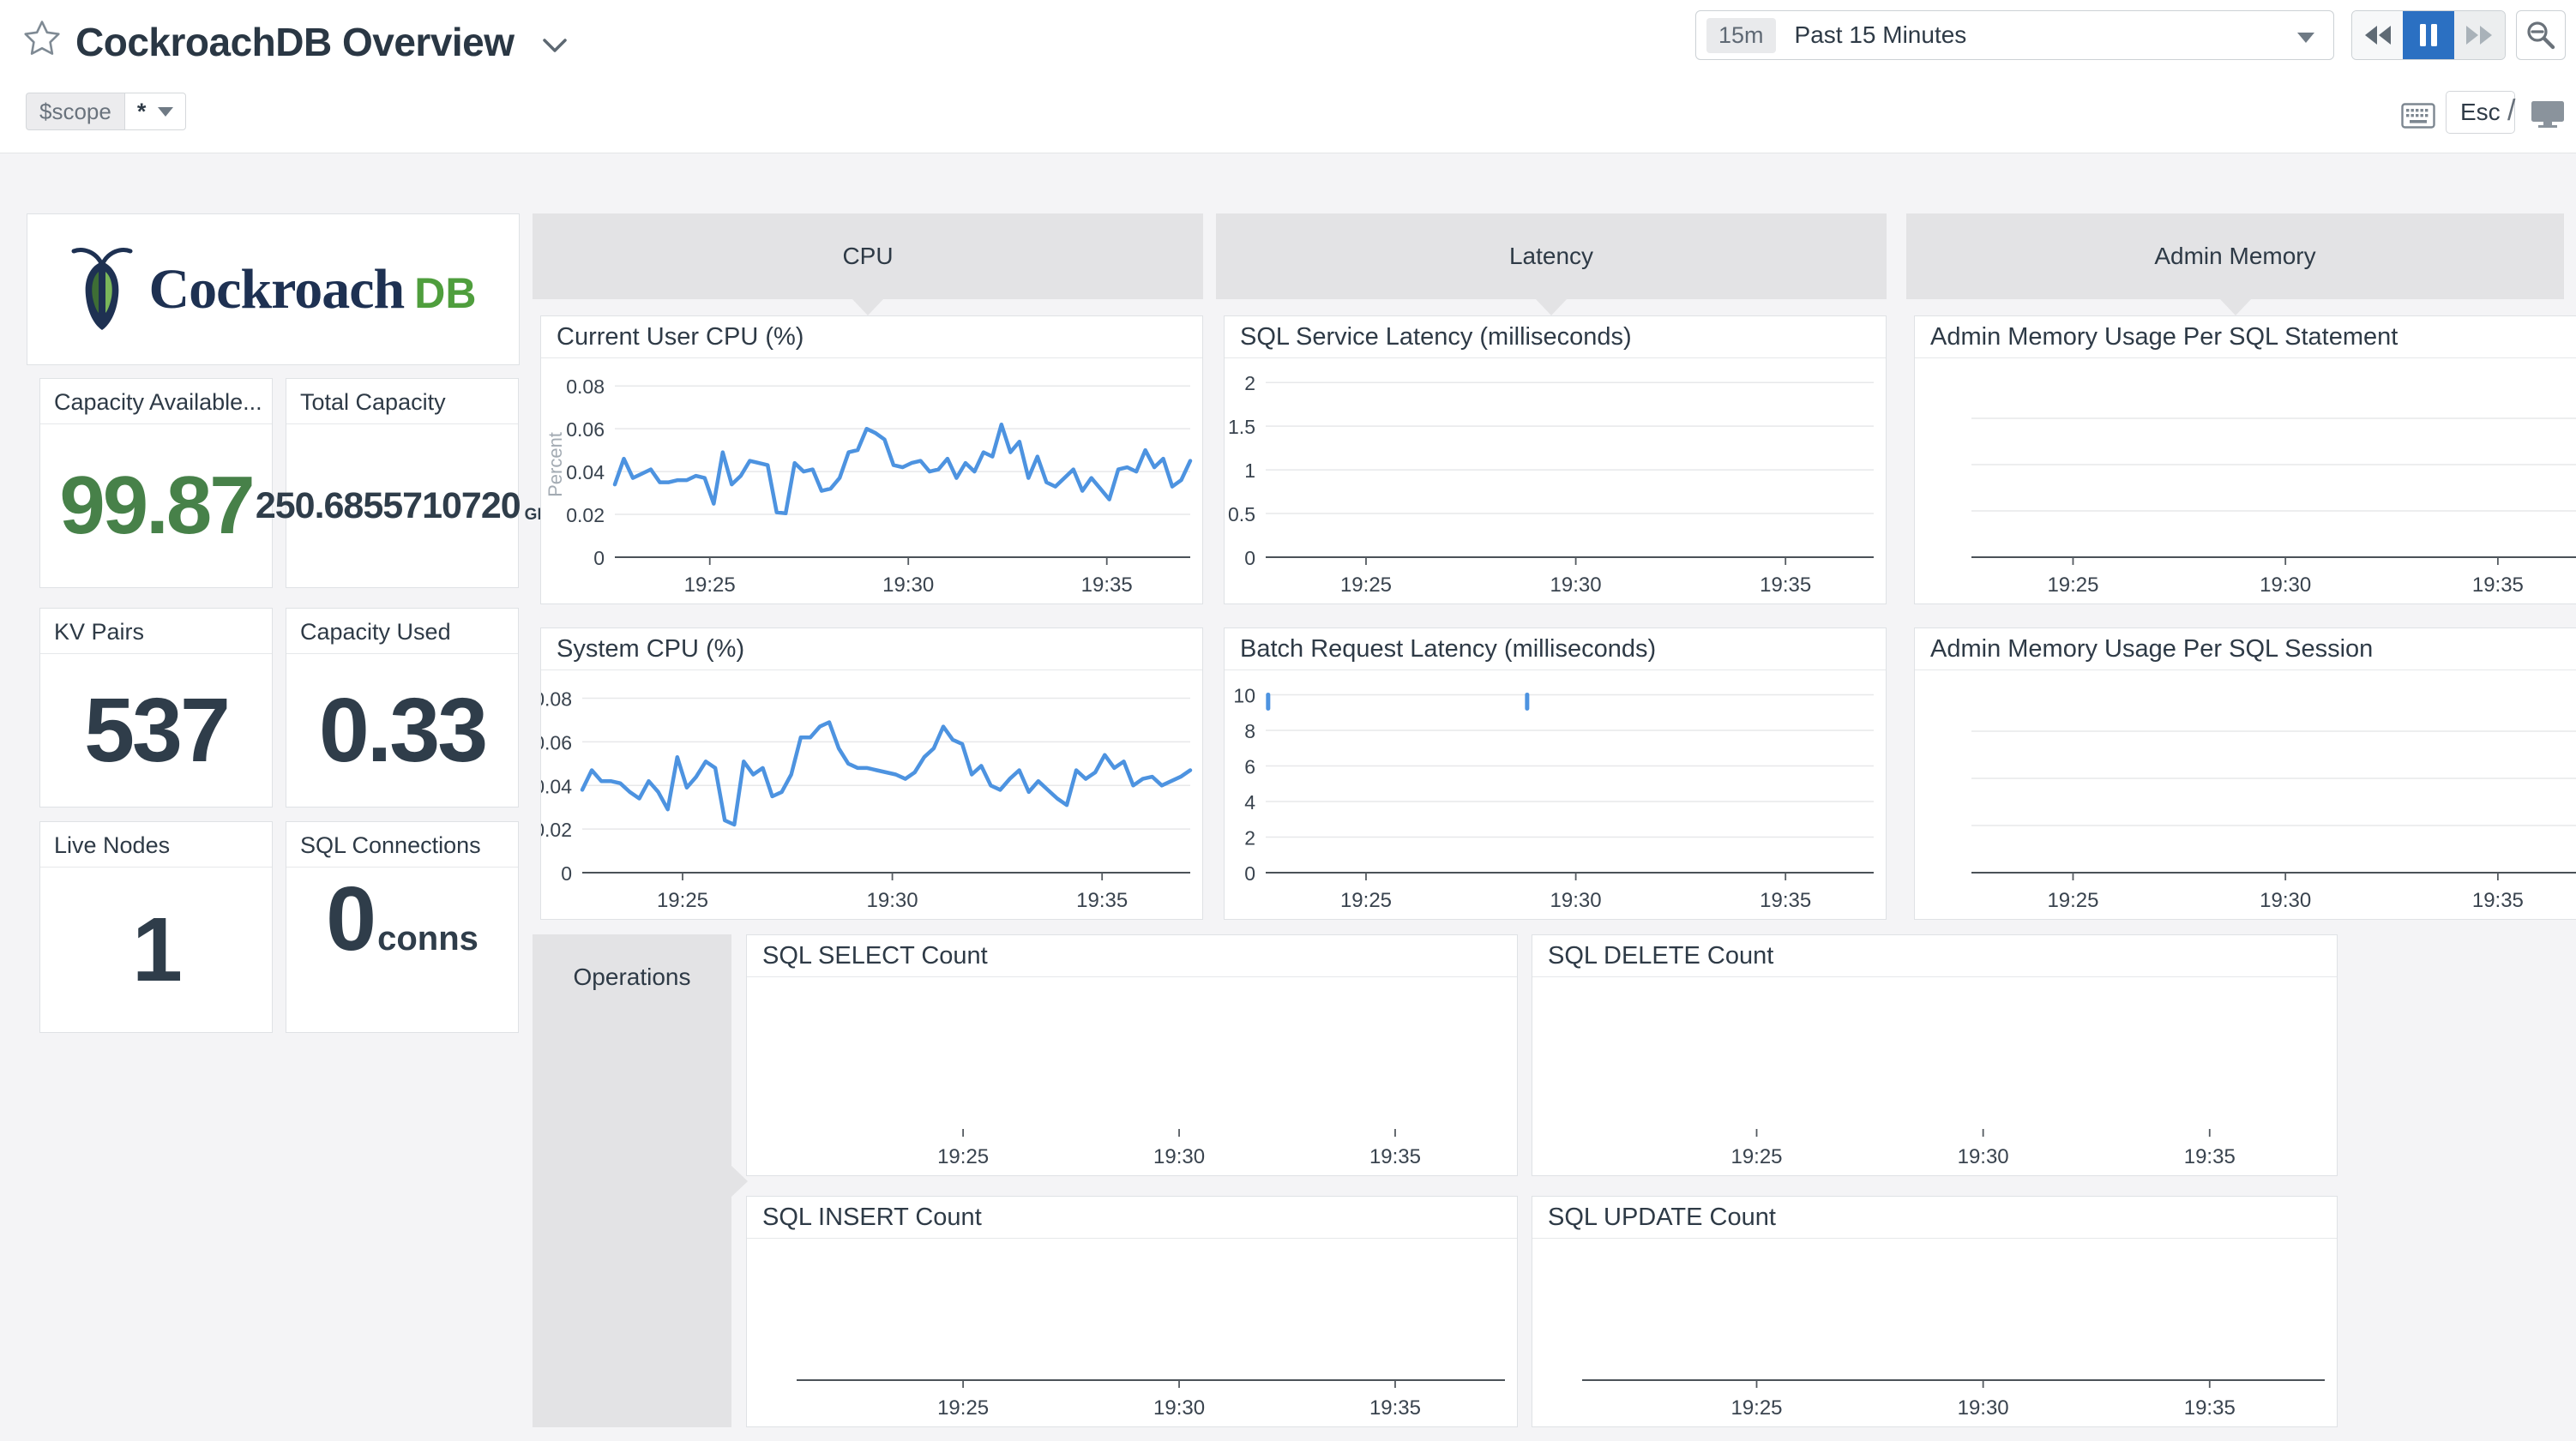 This screenshot has height=1441, width=2576. Describe the element at coordinates (1555, 480) in the screenshot. I see `sql-service-latency-plot: 0 0.5 1 1.5 2 19:25 19:30 19:35` at that location.